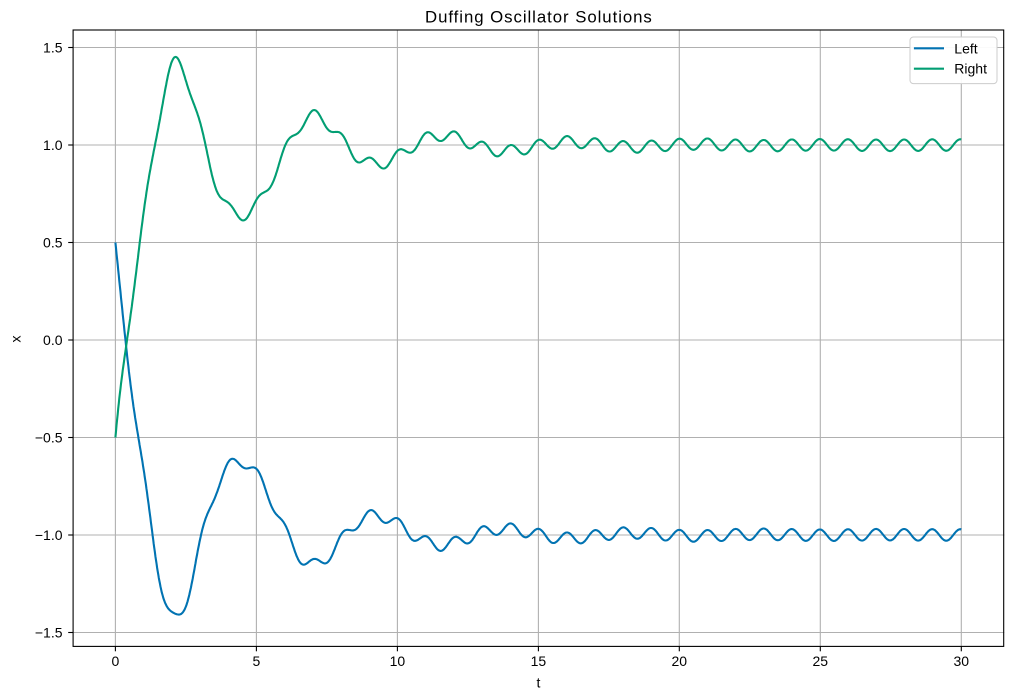 This screenshot has height=699, width=1013. Describe the element at coordinates (398, 661) in the screenshot. I see `svg-text: 10` at that location.